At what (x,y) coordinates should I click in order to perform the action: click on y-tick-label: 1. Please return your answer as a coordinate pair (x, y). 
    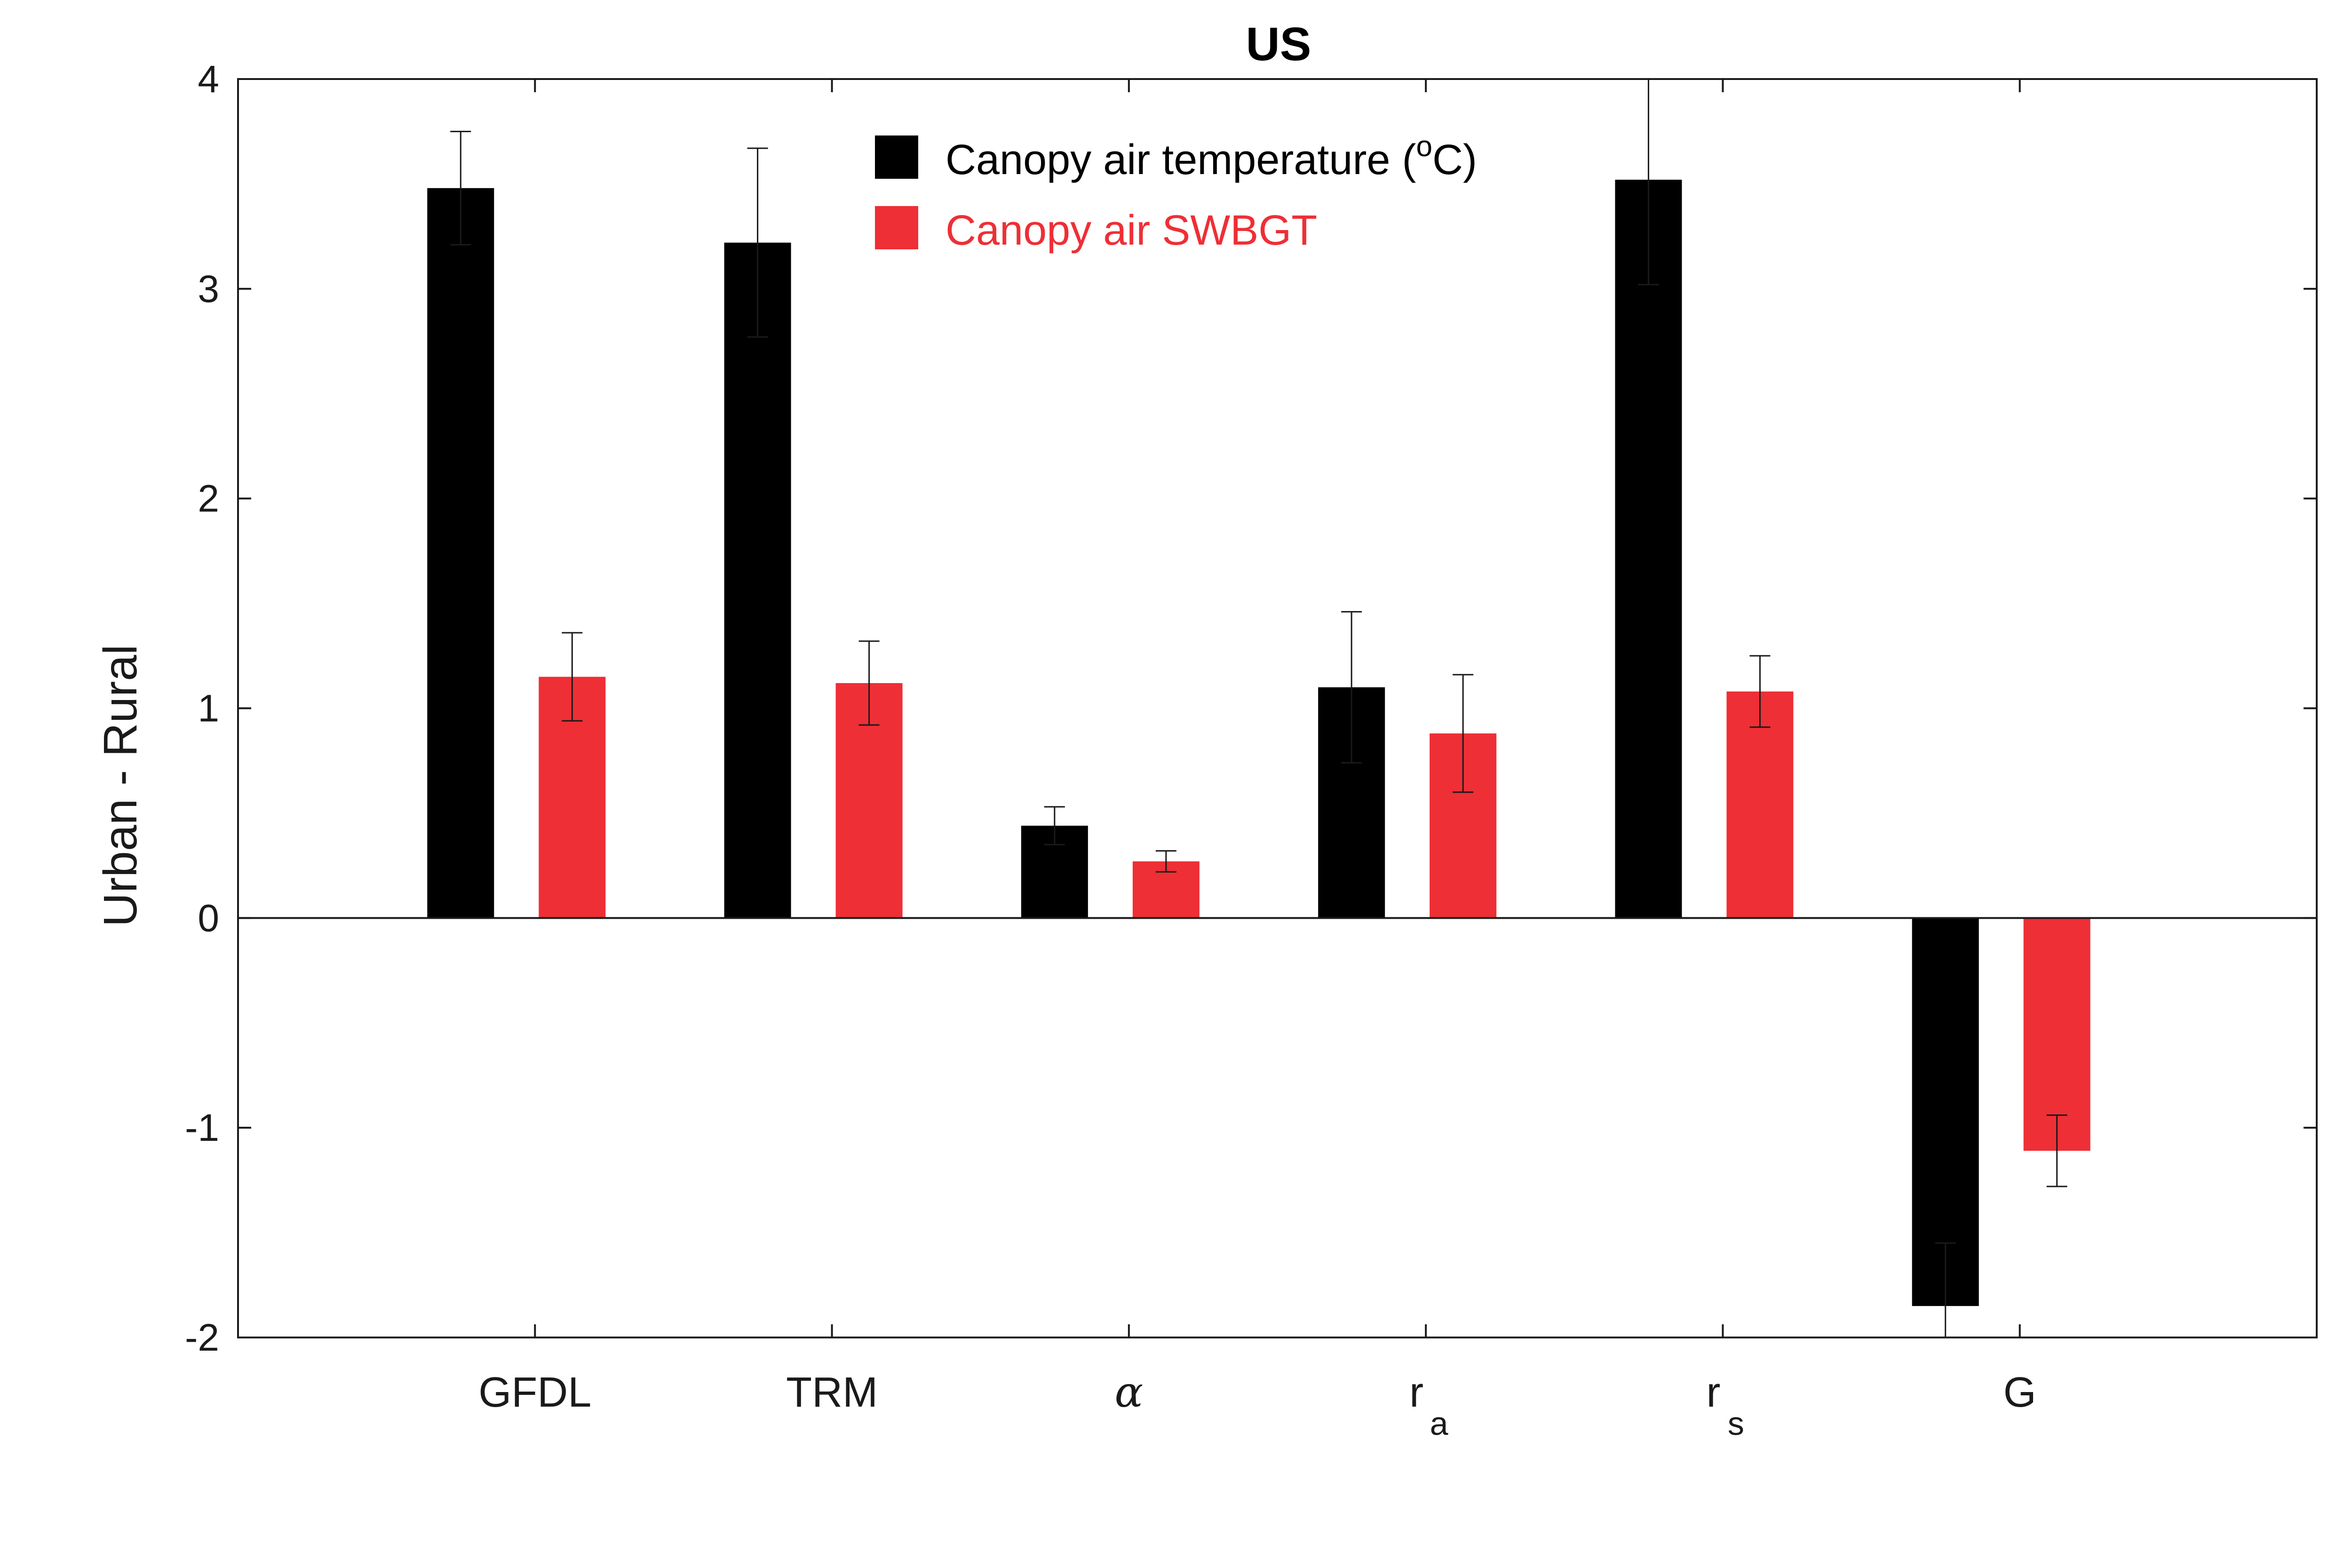
    Looking at the image, I should click on (208, 708).